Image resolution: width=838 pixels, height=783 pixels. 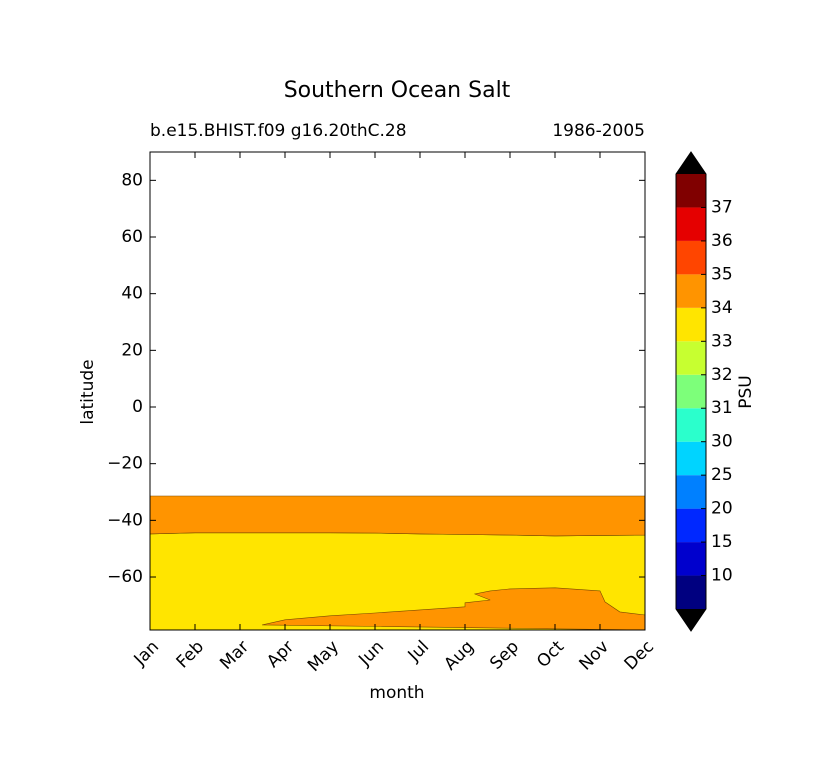 What do you see at coordinates (132, 180) in the screenshot?
I see `y-tick-label: 80` at bounding box center [132, 180].